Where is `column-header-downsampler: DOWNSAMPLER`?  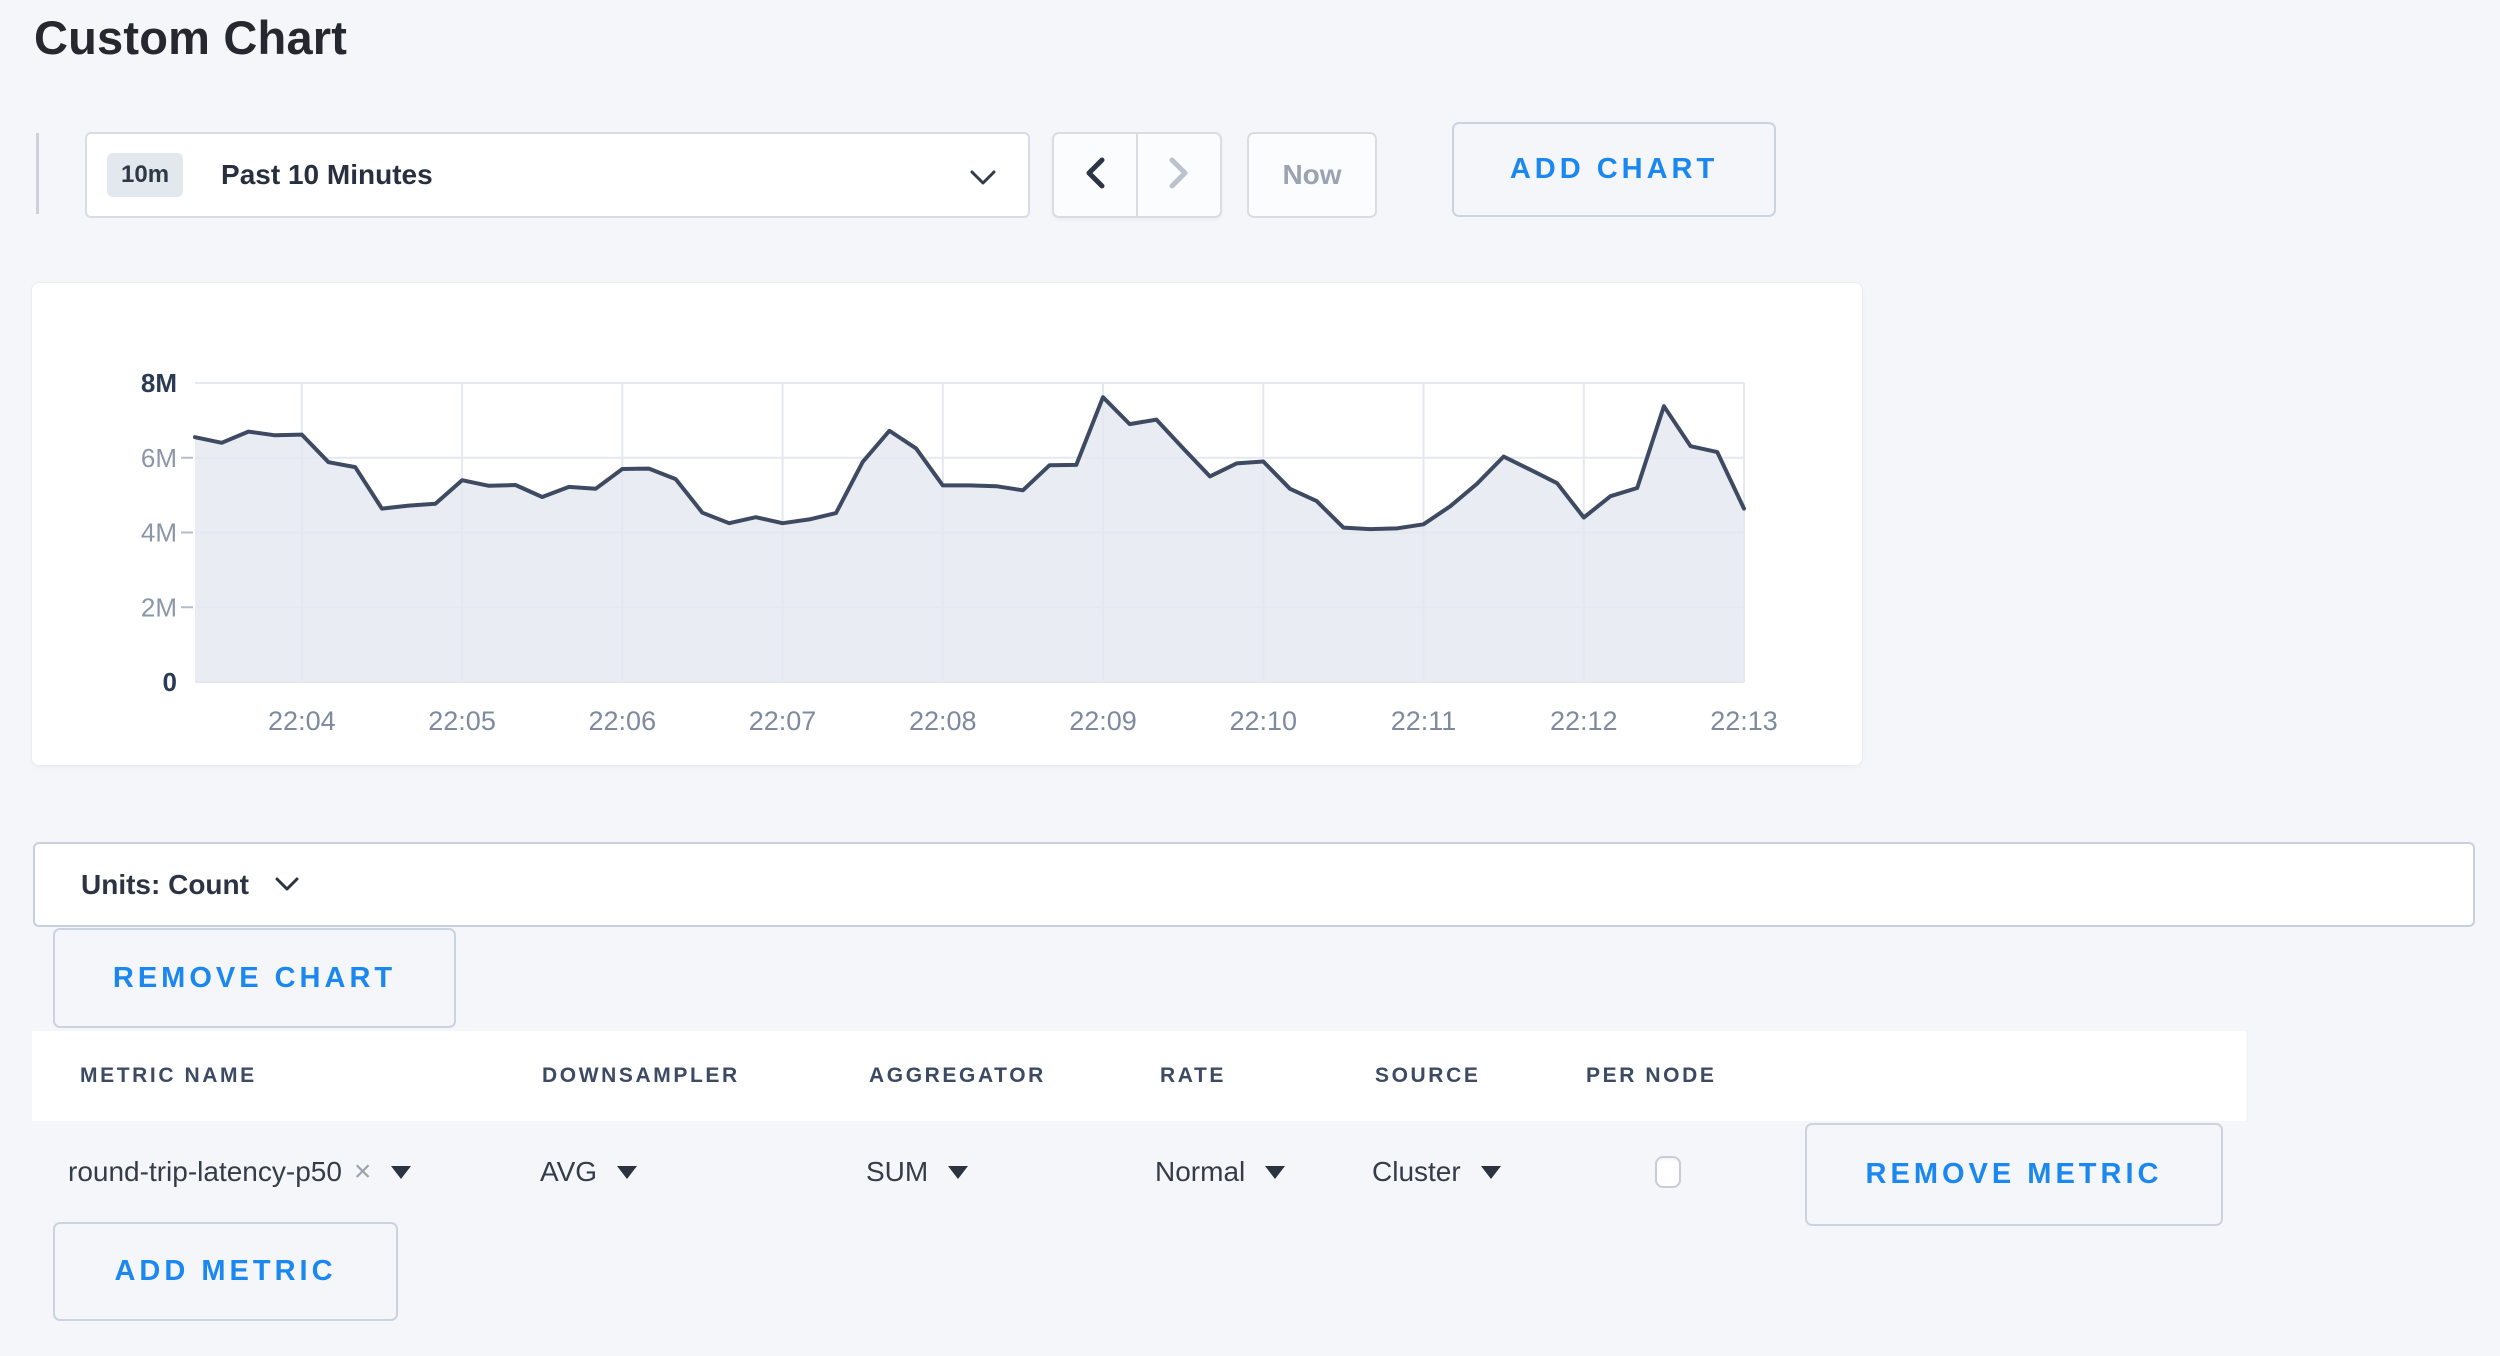 column-header-downsampler: DOWNSAMPLER is located at coordinates (641, 1075).